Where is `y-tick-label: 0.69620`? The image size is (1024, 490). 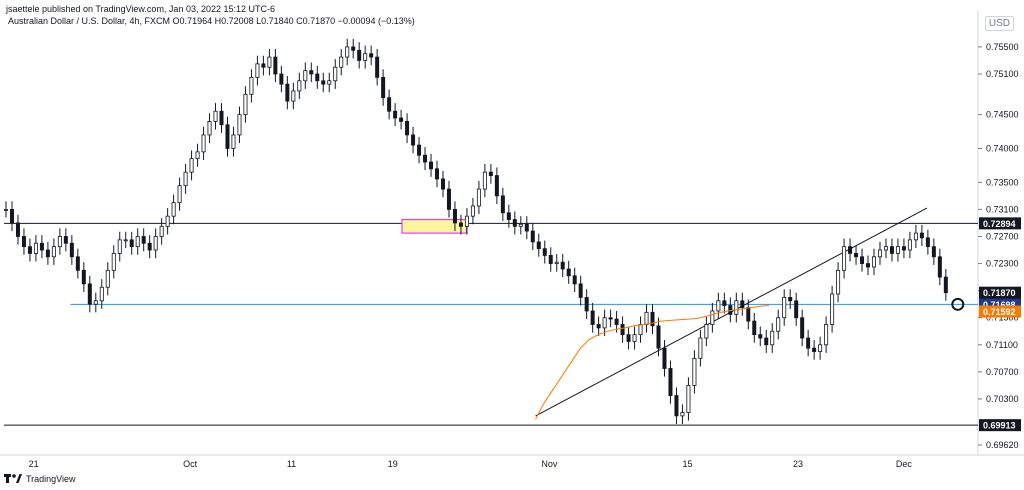 y-tick-label: 0.69620 is located at coordinates (1002, 445).